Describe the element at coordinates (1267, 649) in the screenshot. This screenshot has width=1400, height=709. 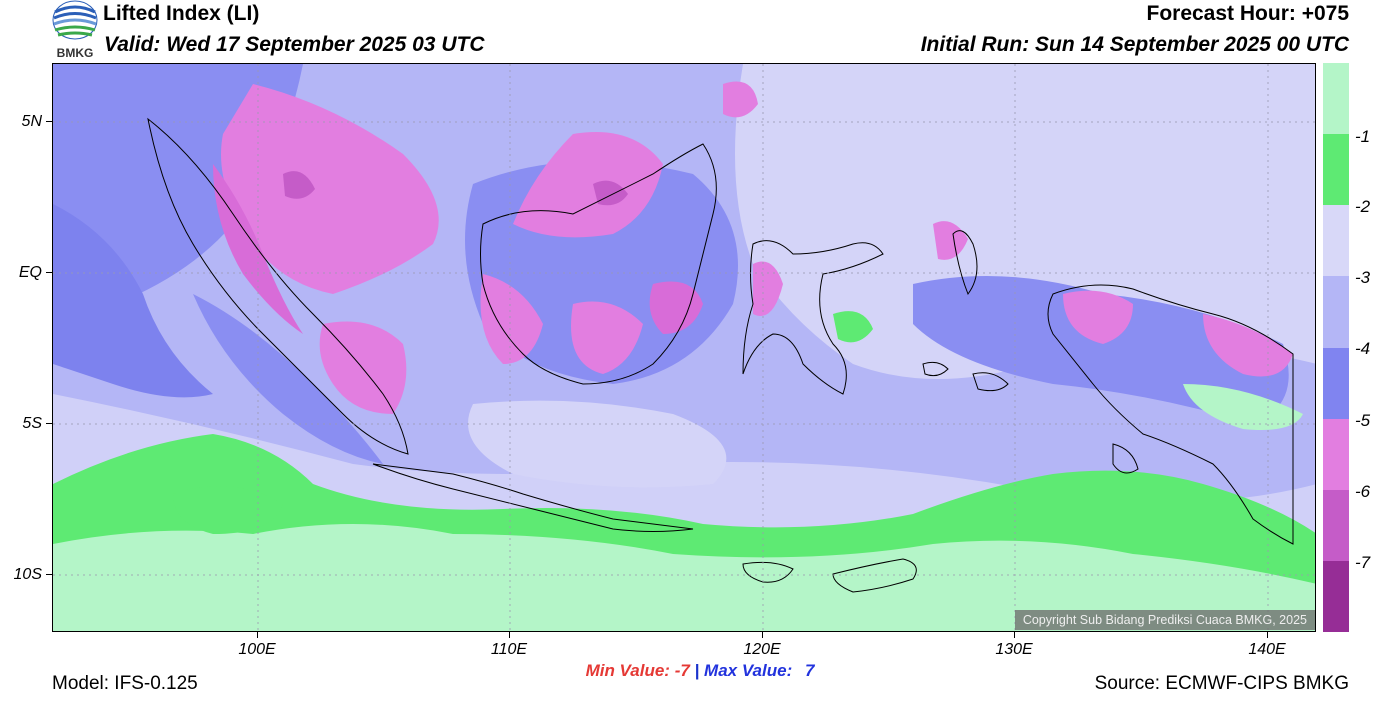
I see `lon-label-140e: 140E` at that location.